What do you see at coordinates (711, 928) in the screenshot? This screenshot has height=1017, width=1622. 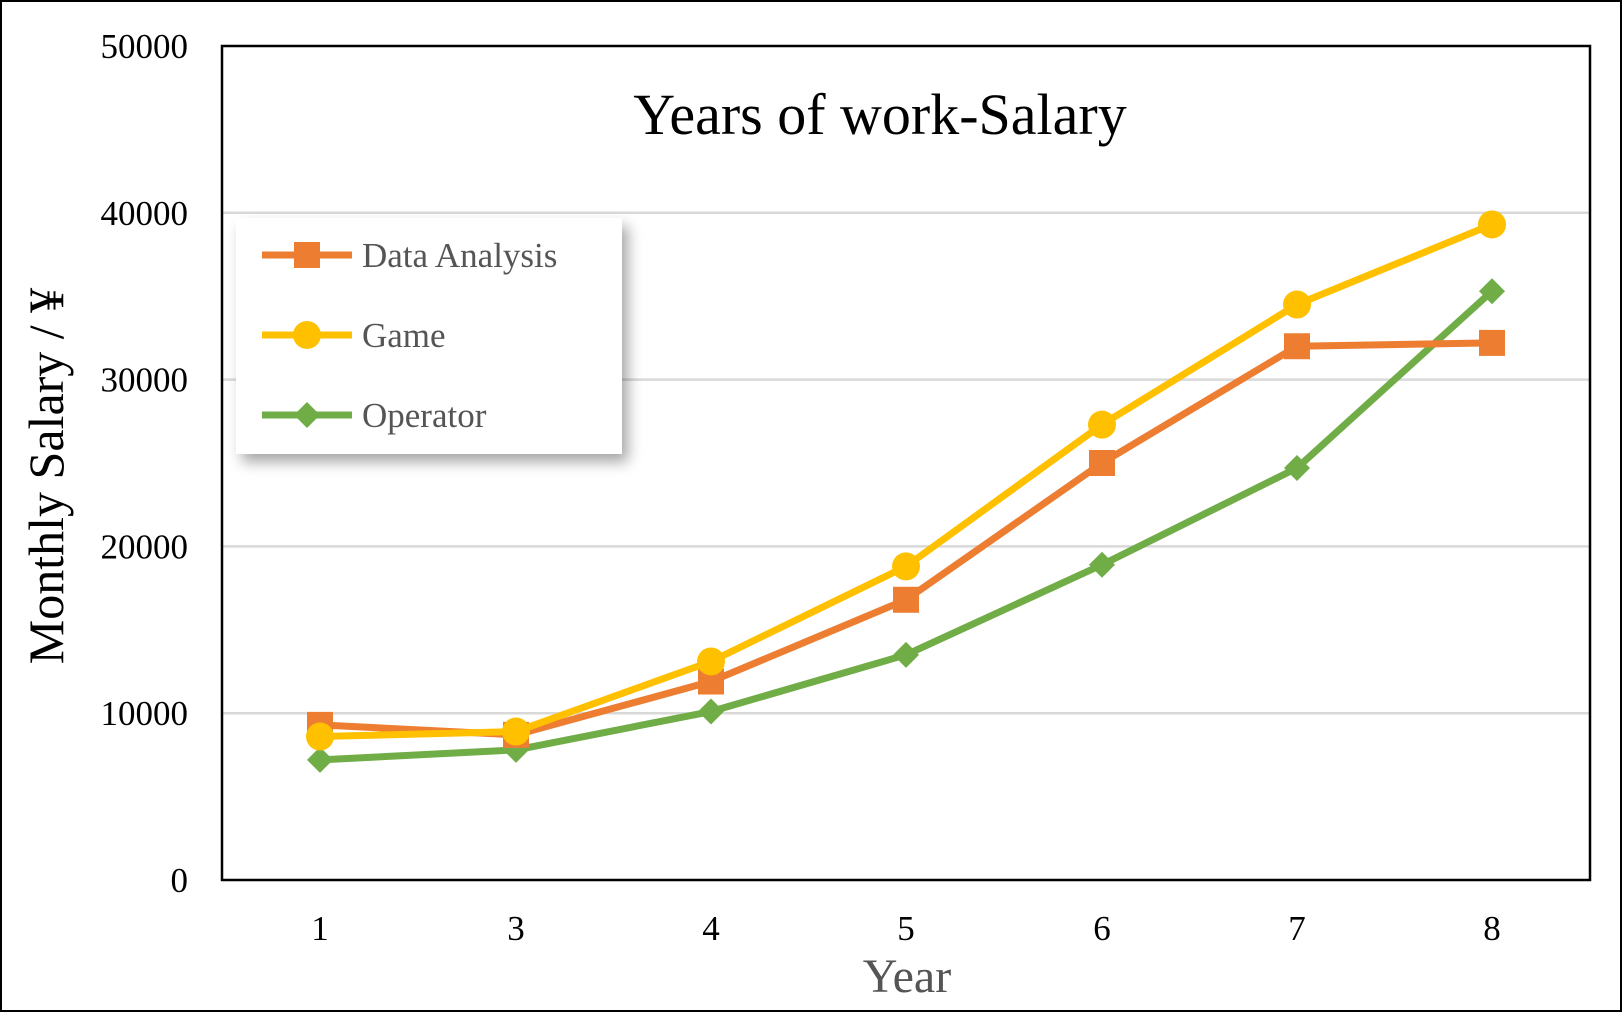 I see `x-tick-label: 4` at bounding box center [711, 928].